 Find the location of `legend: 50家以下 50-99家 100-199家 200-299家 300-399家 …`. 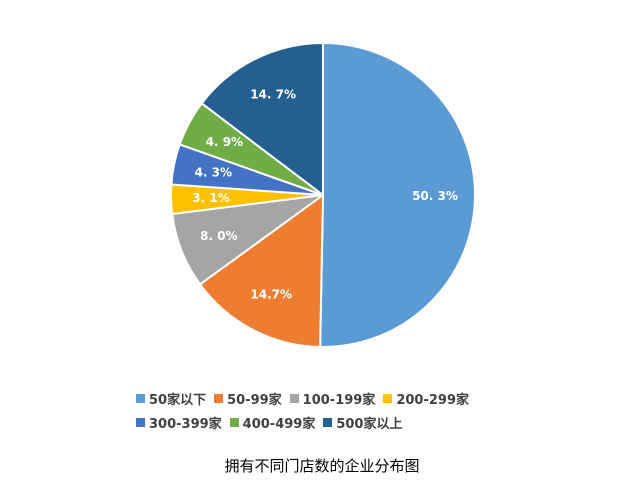

legend: 50家以下 50-99家 100-199家 200-299家 300-399家 … is located at coordinates (336, 410).